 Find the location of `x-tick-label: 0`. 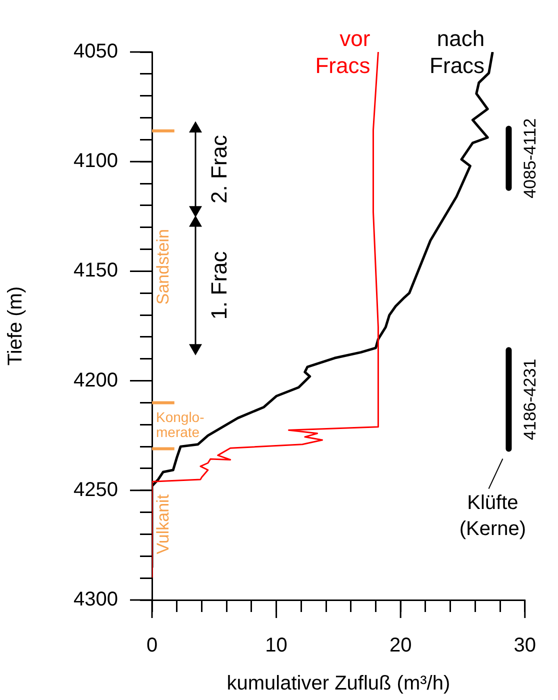

x-tick-label: 0 is located at coordinates (152, 645).